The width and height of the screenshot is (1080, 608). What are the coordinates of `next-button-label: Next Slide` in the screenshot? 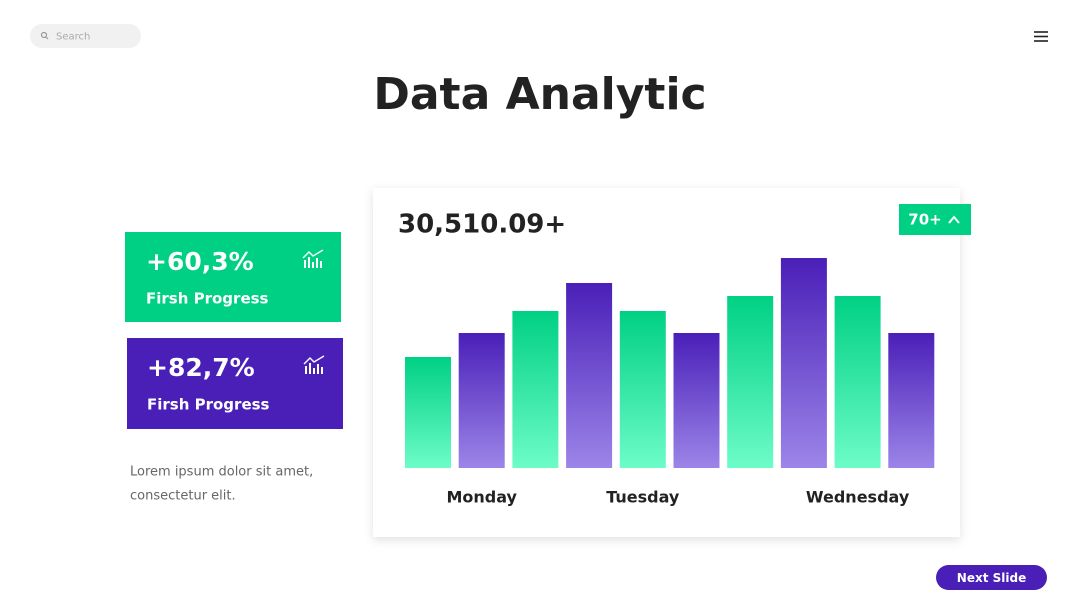 It's located at (991, 578).